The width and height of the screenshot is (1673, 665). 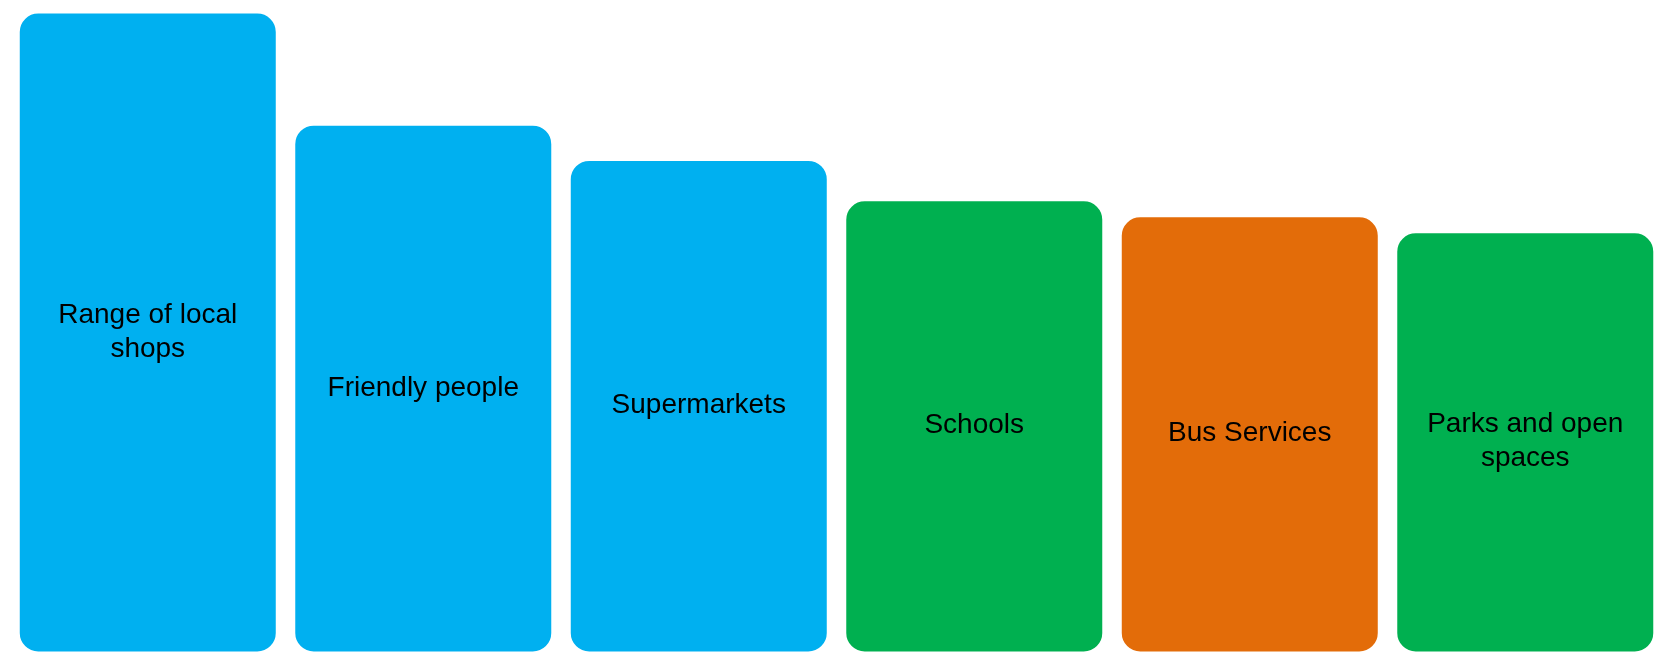 I want to click on x-tick-label: Bus Services, so click(x=1250, y=432).